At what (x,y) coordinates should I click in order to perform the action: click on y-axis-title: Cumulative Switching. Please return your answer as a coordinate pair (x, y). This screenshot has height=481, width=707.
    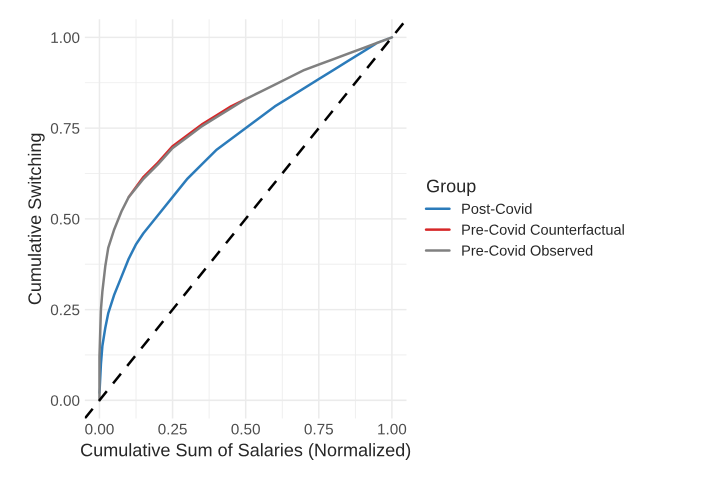
    Looking at the image, I should click on (36, 219).